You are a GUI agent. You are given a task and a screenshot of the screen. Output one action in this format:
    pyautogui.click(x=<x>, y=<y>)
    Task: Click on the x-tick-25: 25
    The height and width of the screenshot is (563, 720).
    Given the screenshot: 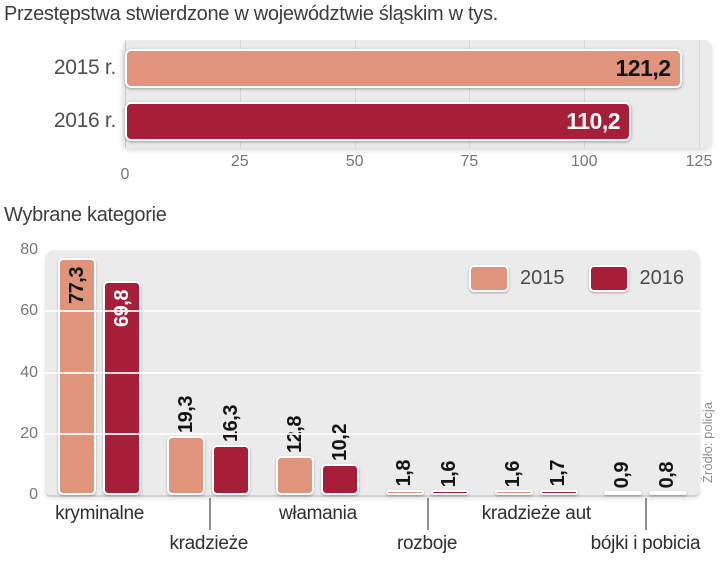 What is the action you would take?
    pyautogui.click(x=239, y=161)
    